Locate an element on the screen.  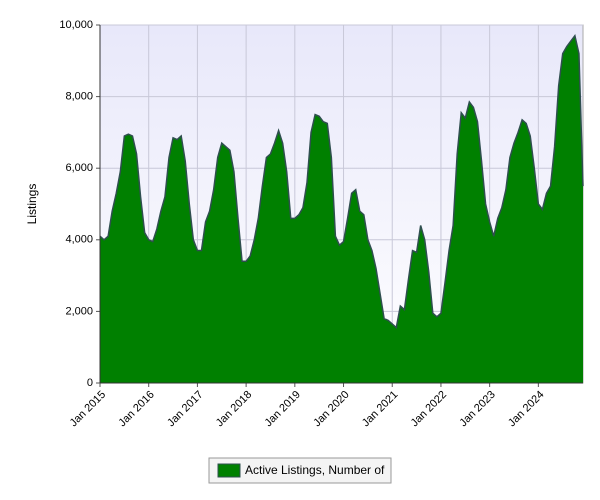
x-tick-label: Jan 2021 is located at coordinates (380, 409).